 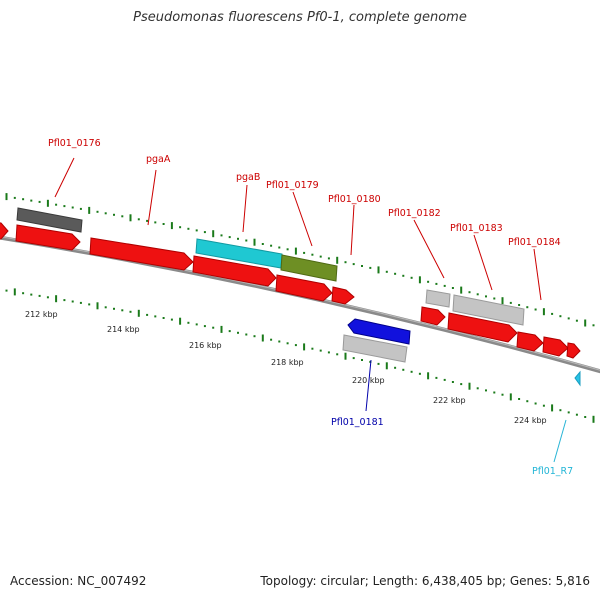 I want to click on label-pgaa: pgaA, so click(x=158, y=159).